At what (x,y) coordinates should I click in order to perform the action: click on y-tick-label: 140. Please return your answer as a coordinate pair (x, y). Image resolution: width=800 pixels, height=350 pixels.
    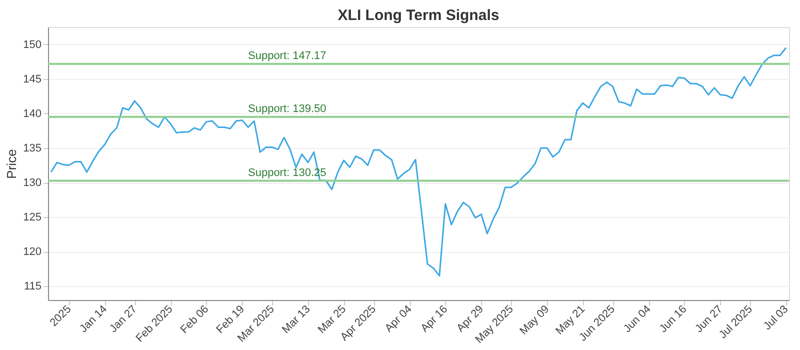
    Looking at the image, I should click on (32, 114).